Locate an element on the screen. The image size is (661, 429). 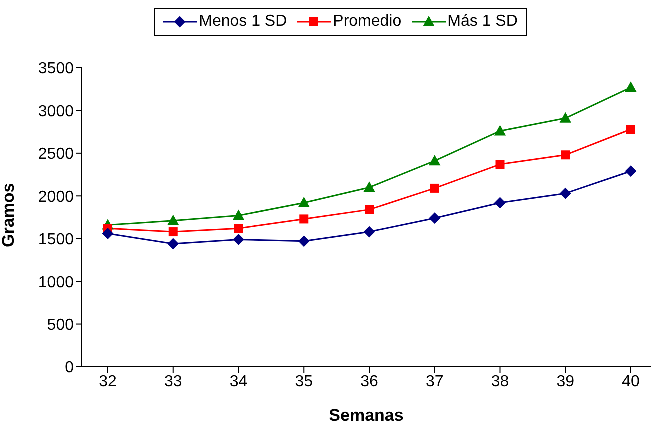
legend-label: Más 1 SD is located at coordinates (483, 22).